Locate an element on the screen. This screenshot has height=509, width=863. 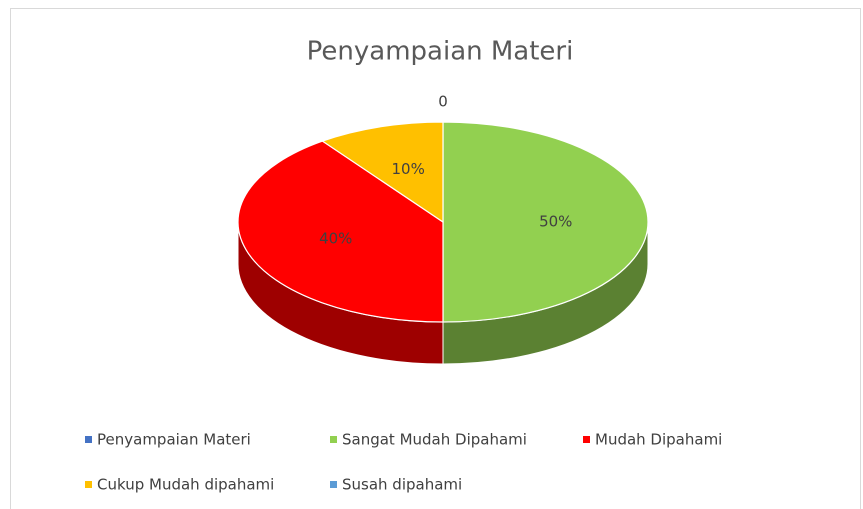
data-label: 0 is located at coordinates (443, 102).